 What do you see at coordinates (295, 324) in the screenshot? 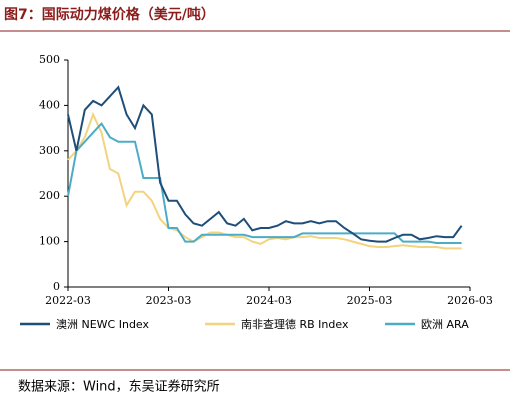
I see `legend-label: 南非查理德 RB Index` at bounding box center [295, 324].